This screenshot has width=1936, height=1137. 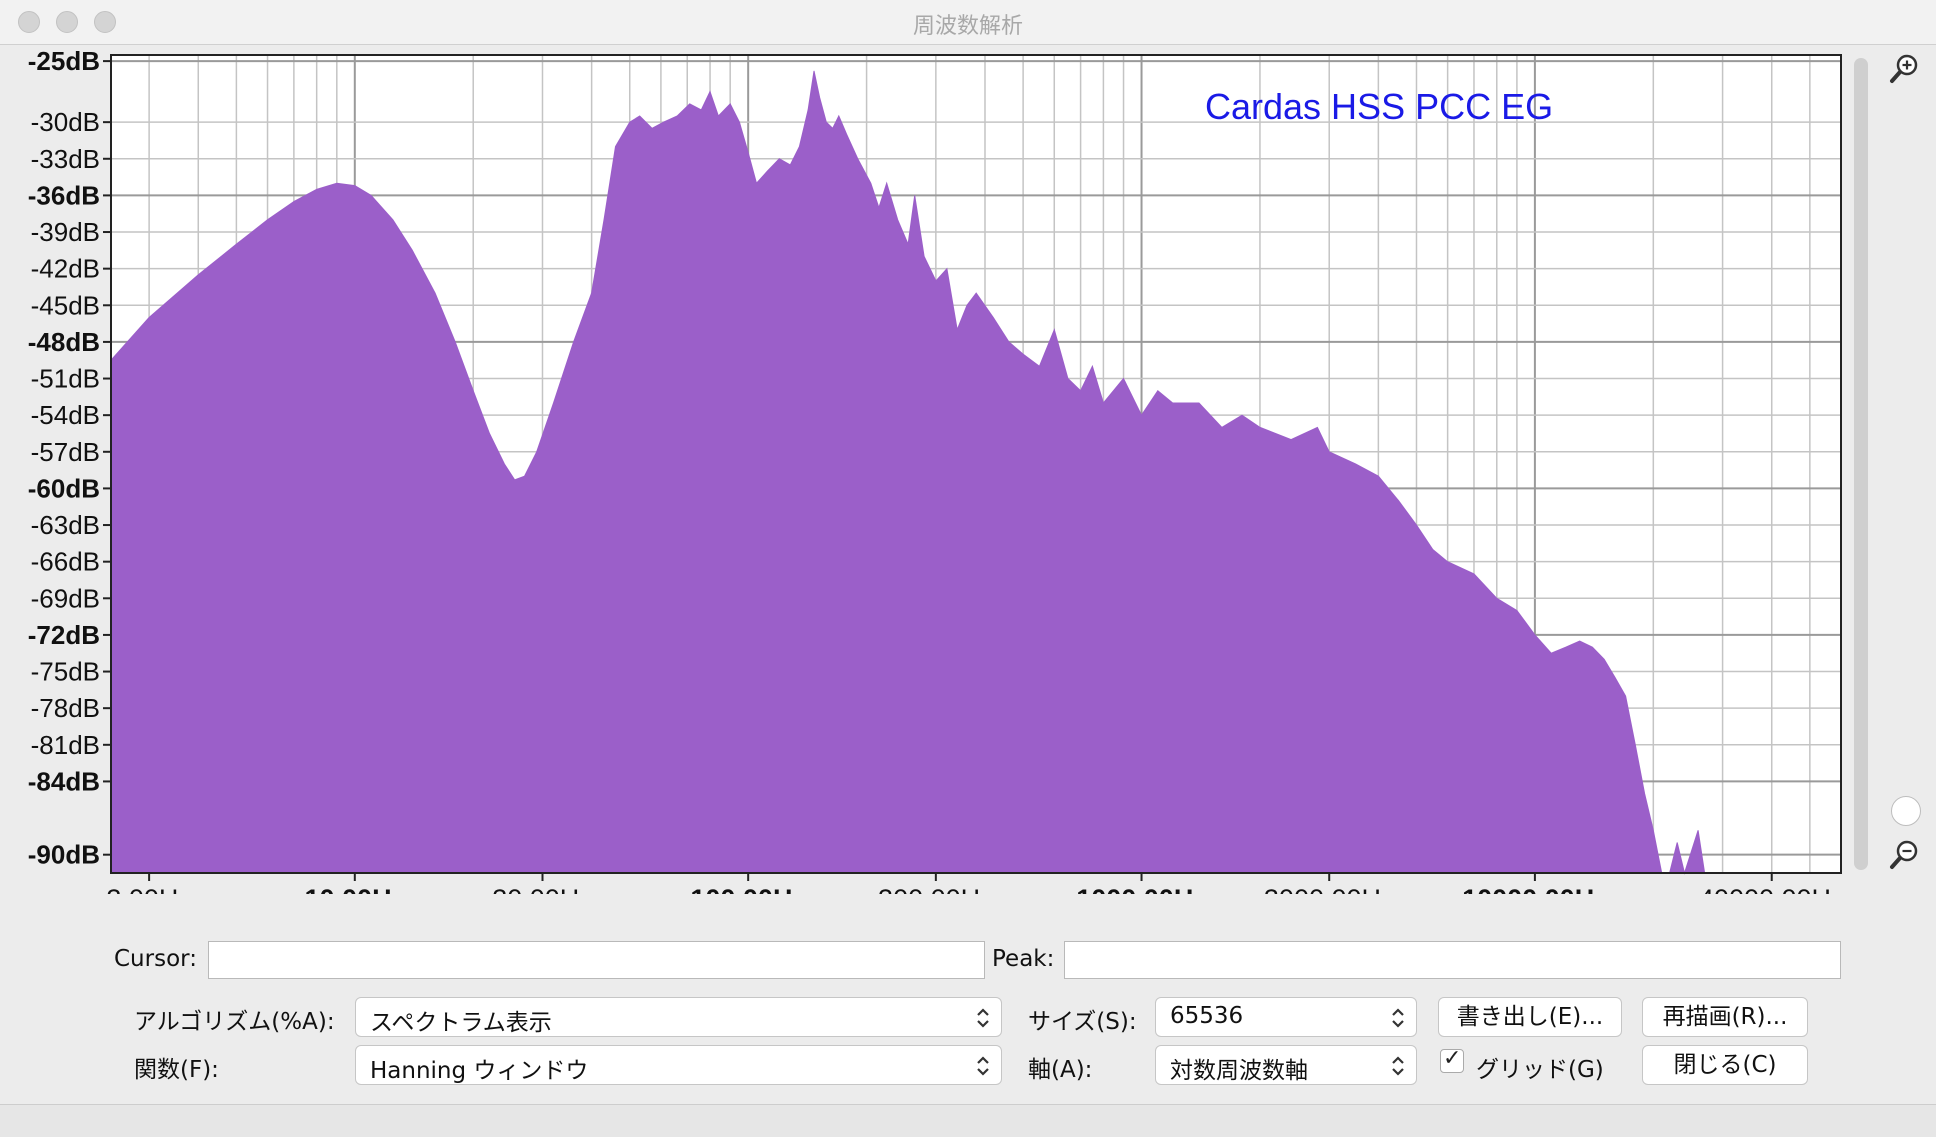 What do you see at coordinates (1023, 959) in the screenshot?
I see `peak-label: Peak:` at bounding box center [1023, 959].